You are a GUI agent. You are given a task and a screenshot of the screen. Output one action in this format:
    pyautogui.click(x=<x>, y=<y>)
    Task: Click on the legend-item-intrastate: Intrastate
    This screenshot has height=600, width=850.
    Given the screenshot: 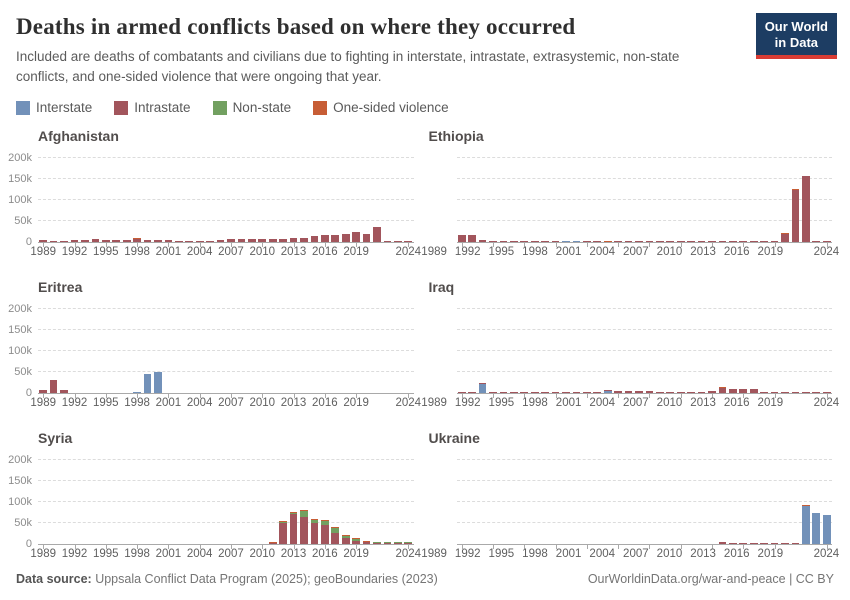 What is the action you would take?
    pyautogui.click(x=152, y=107)
    